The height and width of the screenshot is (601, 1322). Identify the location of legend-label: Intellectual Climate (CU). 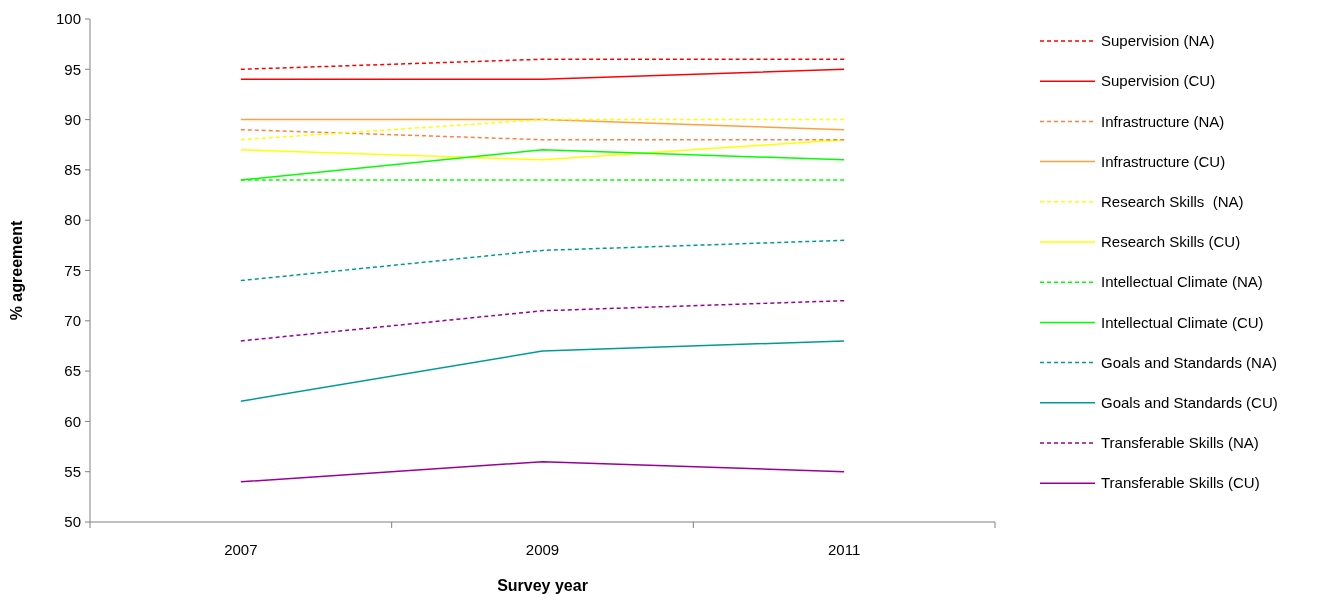
(1182, 322).